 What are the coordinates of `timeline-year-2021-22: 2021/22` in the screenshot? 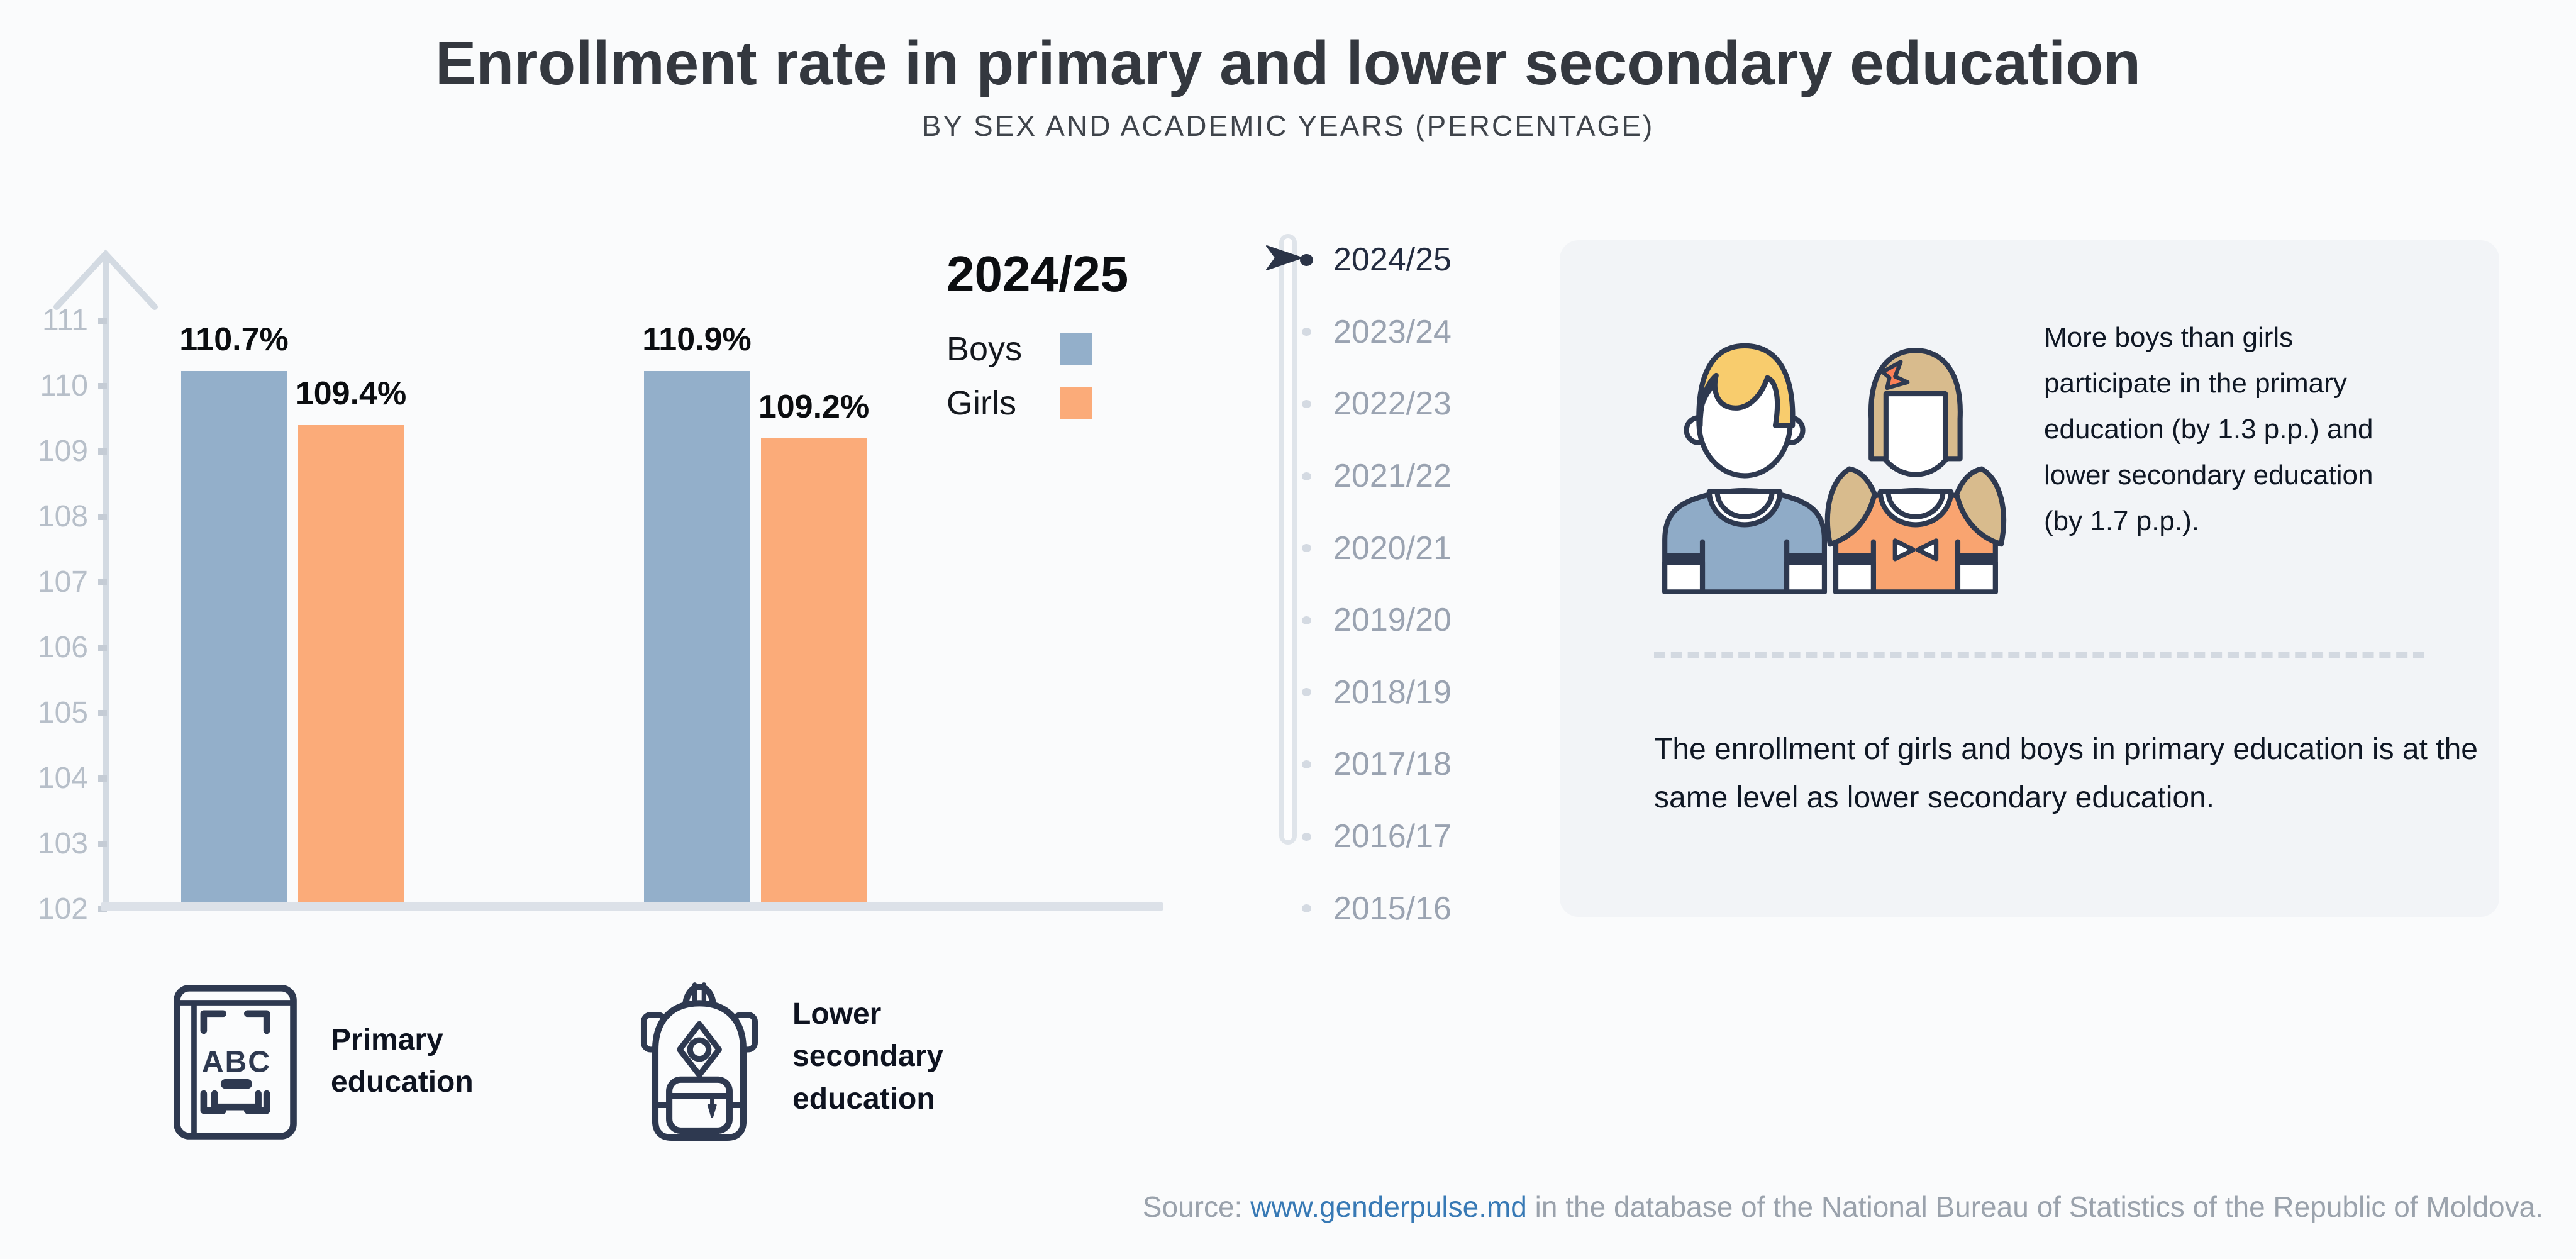 It's located at (1375, 476).